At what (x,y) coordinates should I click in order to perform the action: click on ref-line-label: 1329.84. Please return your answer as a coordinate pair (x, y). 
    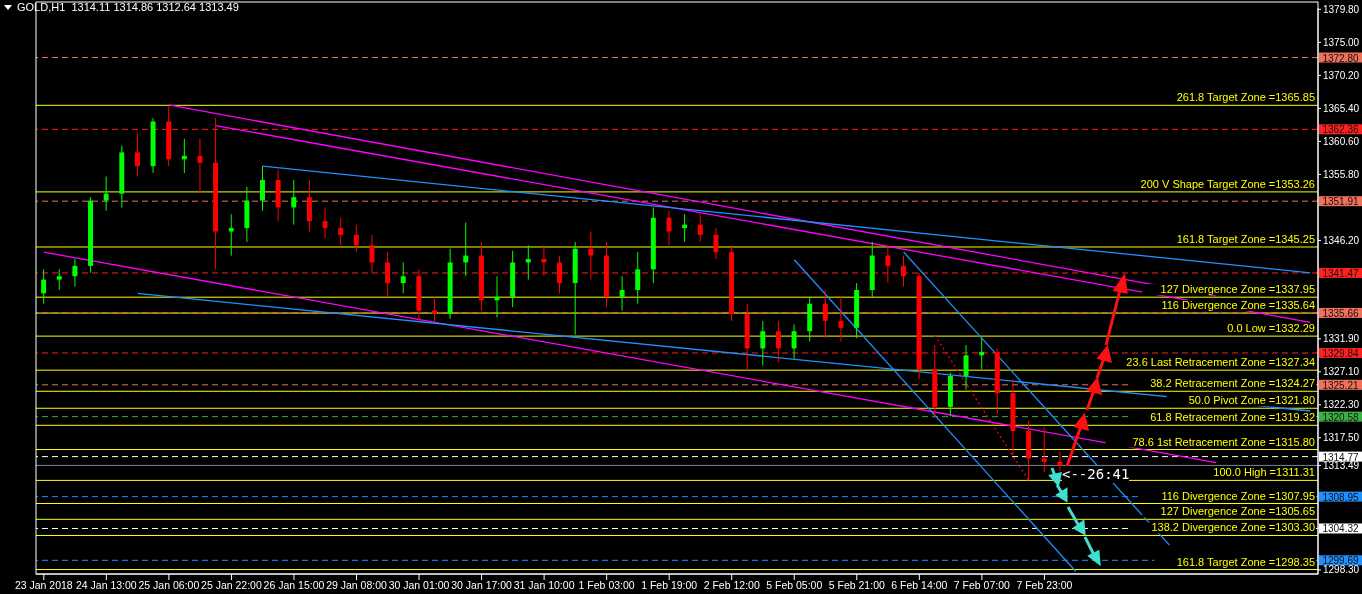
    Looking at the image, I should click on (1341, 353).